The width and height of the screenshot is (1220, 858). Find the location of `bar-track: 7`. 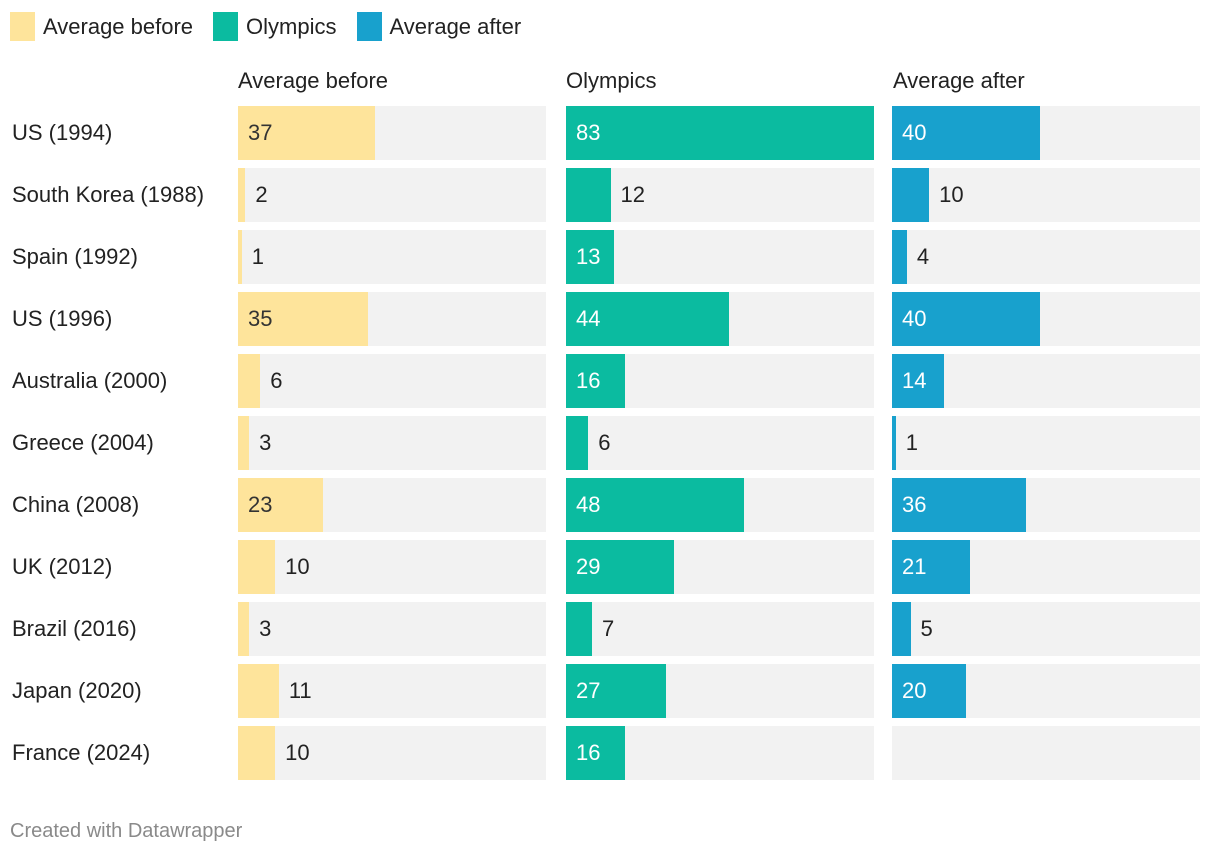

bar-track: 7 is located at coordinates (720, 629).